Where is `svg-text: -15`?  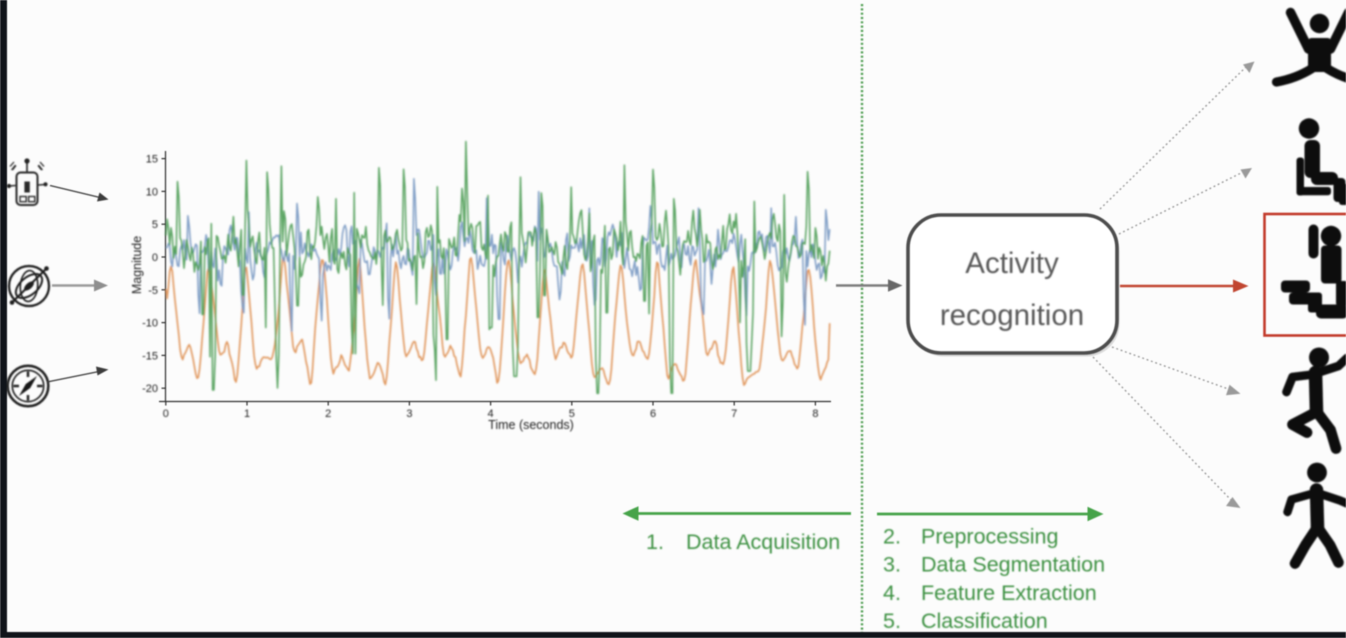
svg-text: -15 is located at coordinates (150, 356).